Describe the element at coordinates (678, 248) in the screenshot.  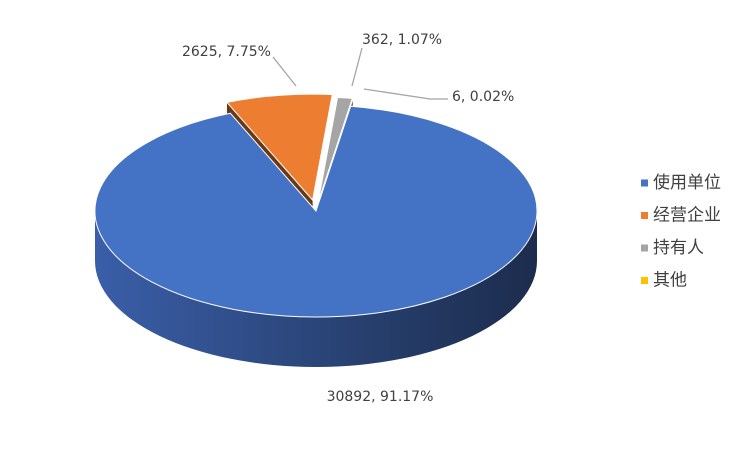
I see `legend-label: 持有人` at that location.